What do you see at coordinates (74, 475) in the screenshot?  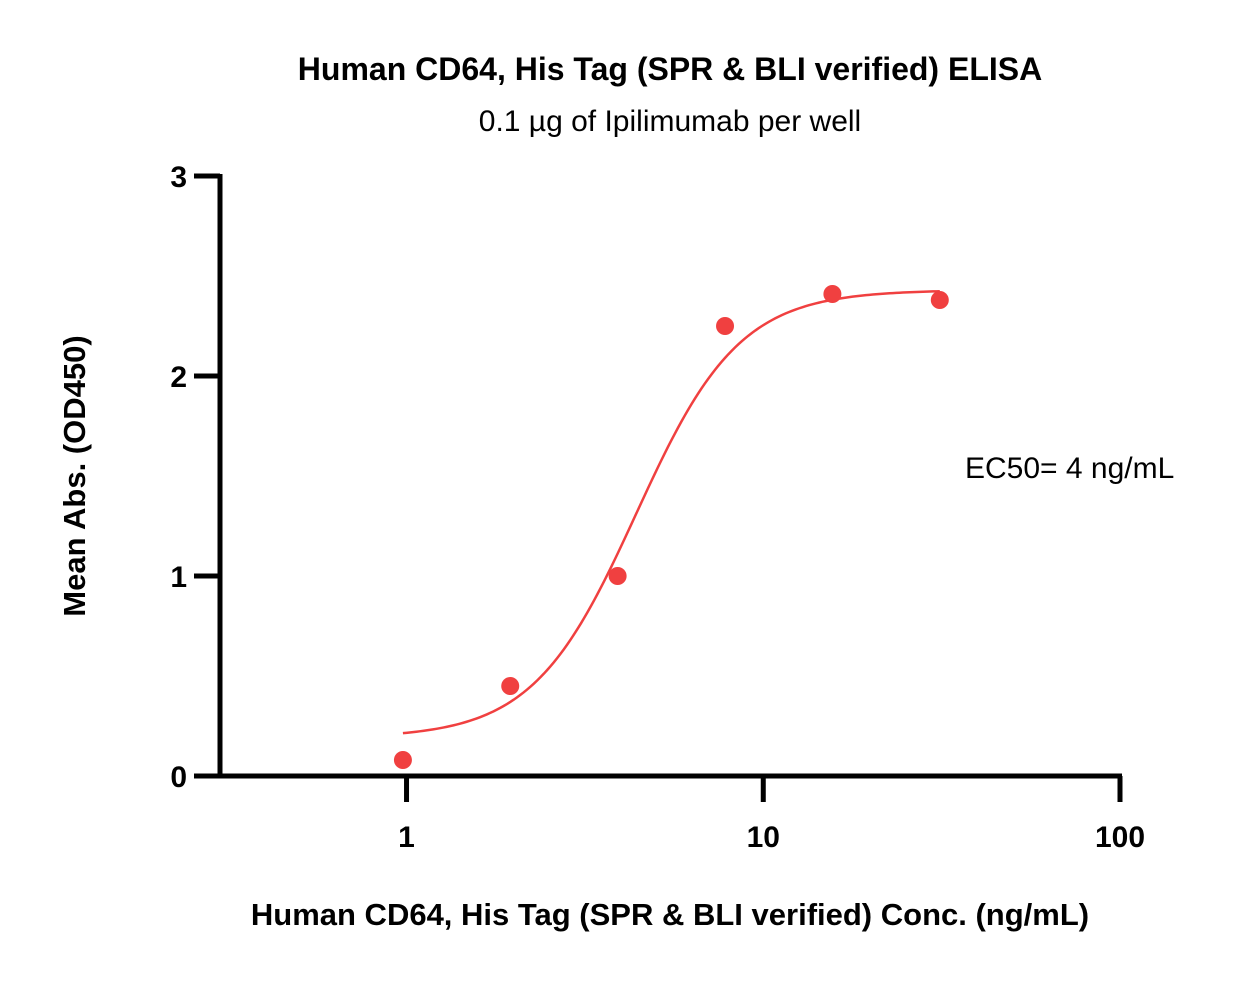 I see `y-axis-title: Mean Abs. (OD450)` at bounding box center [74, 475].